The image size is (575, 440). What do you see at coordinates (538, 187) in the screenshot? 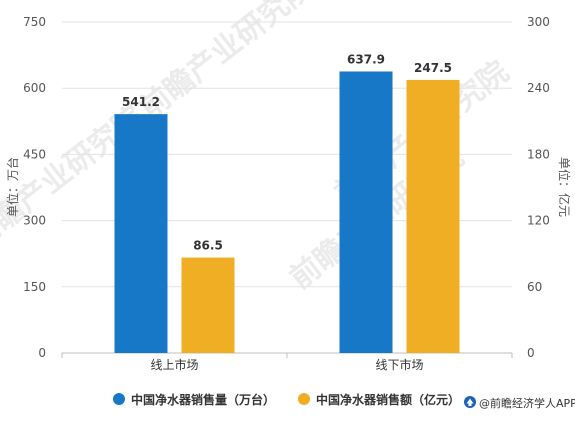
I see `y-axis-right: 0 60 120 180 240 300` at bounding box center [538, 187].